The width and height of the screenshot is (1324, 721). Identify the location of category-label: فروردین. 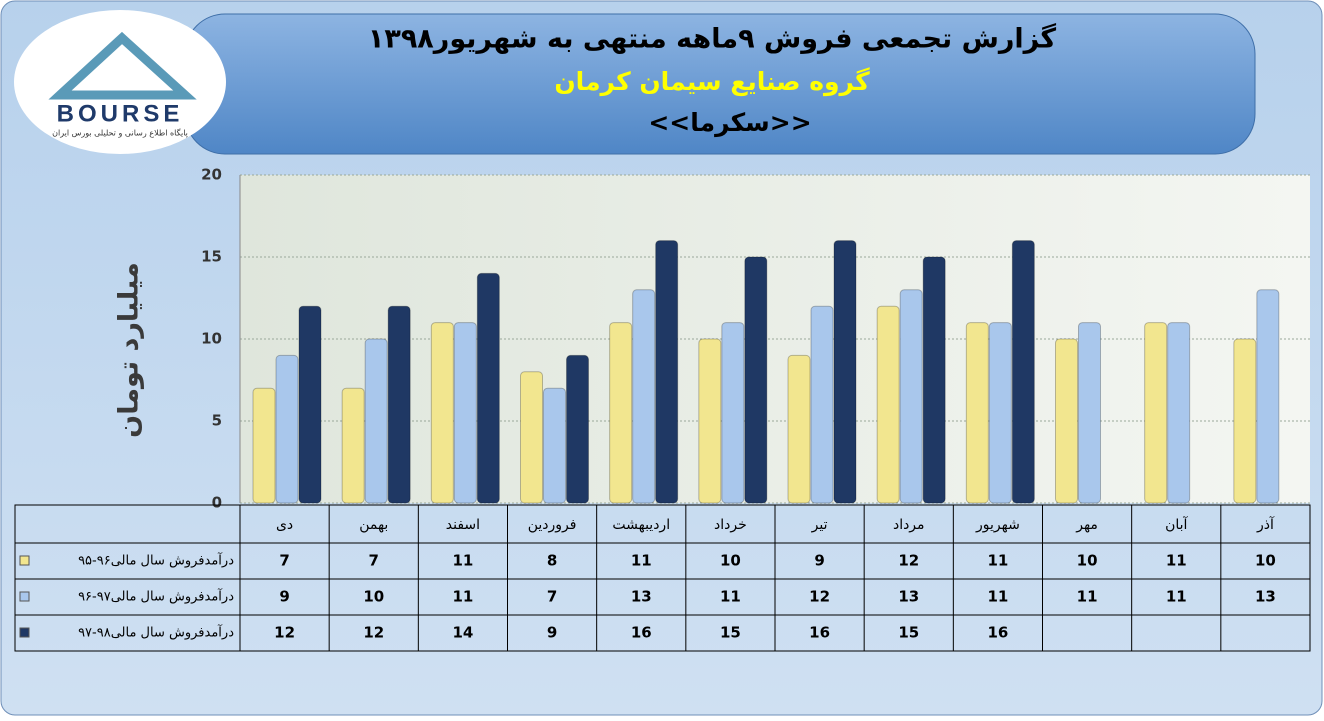
(552, 525).